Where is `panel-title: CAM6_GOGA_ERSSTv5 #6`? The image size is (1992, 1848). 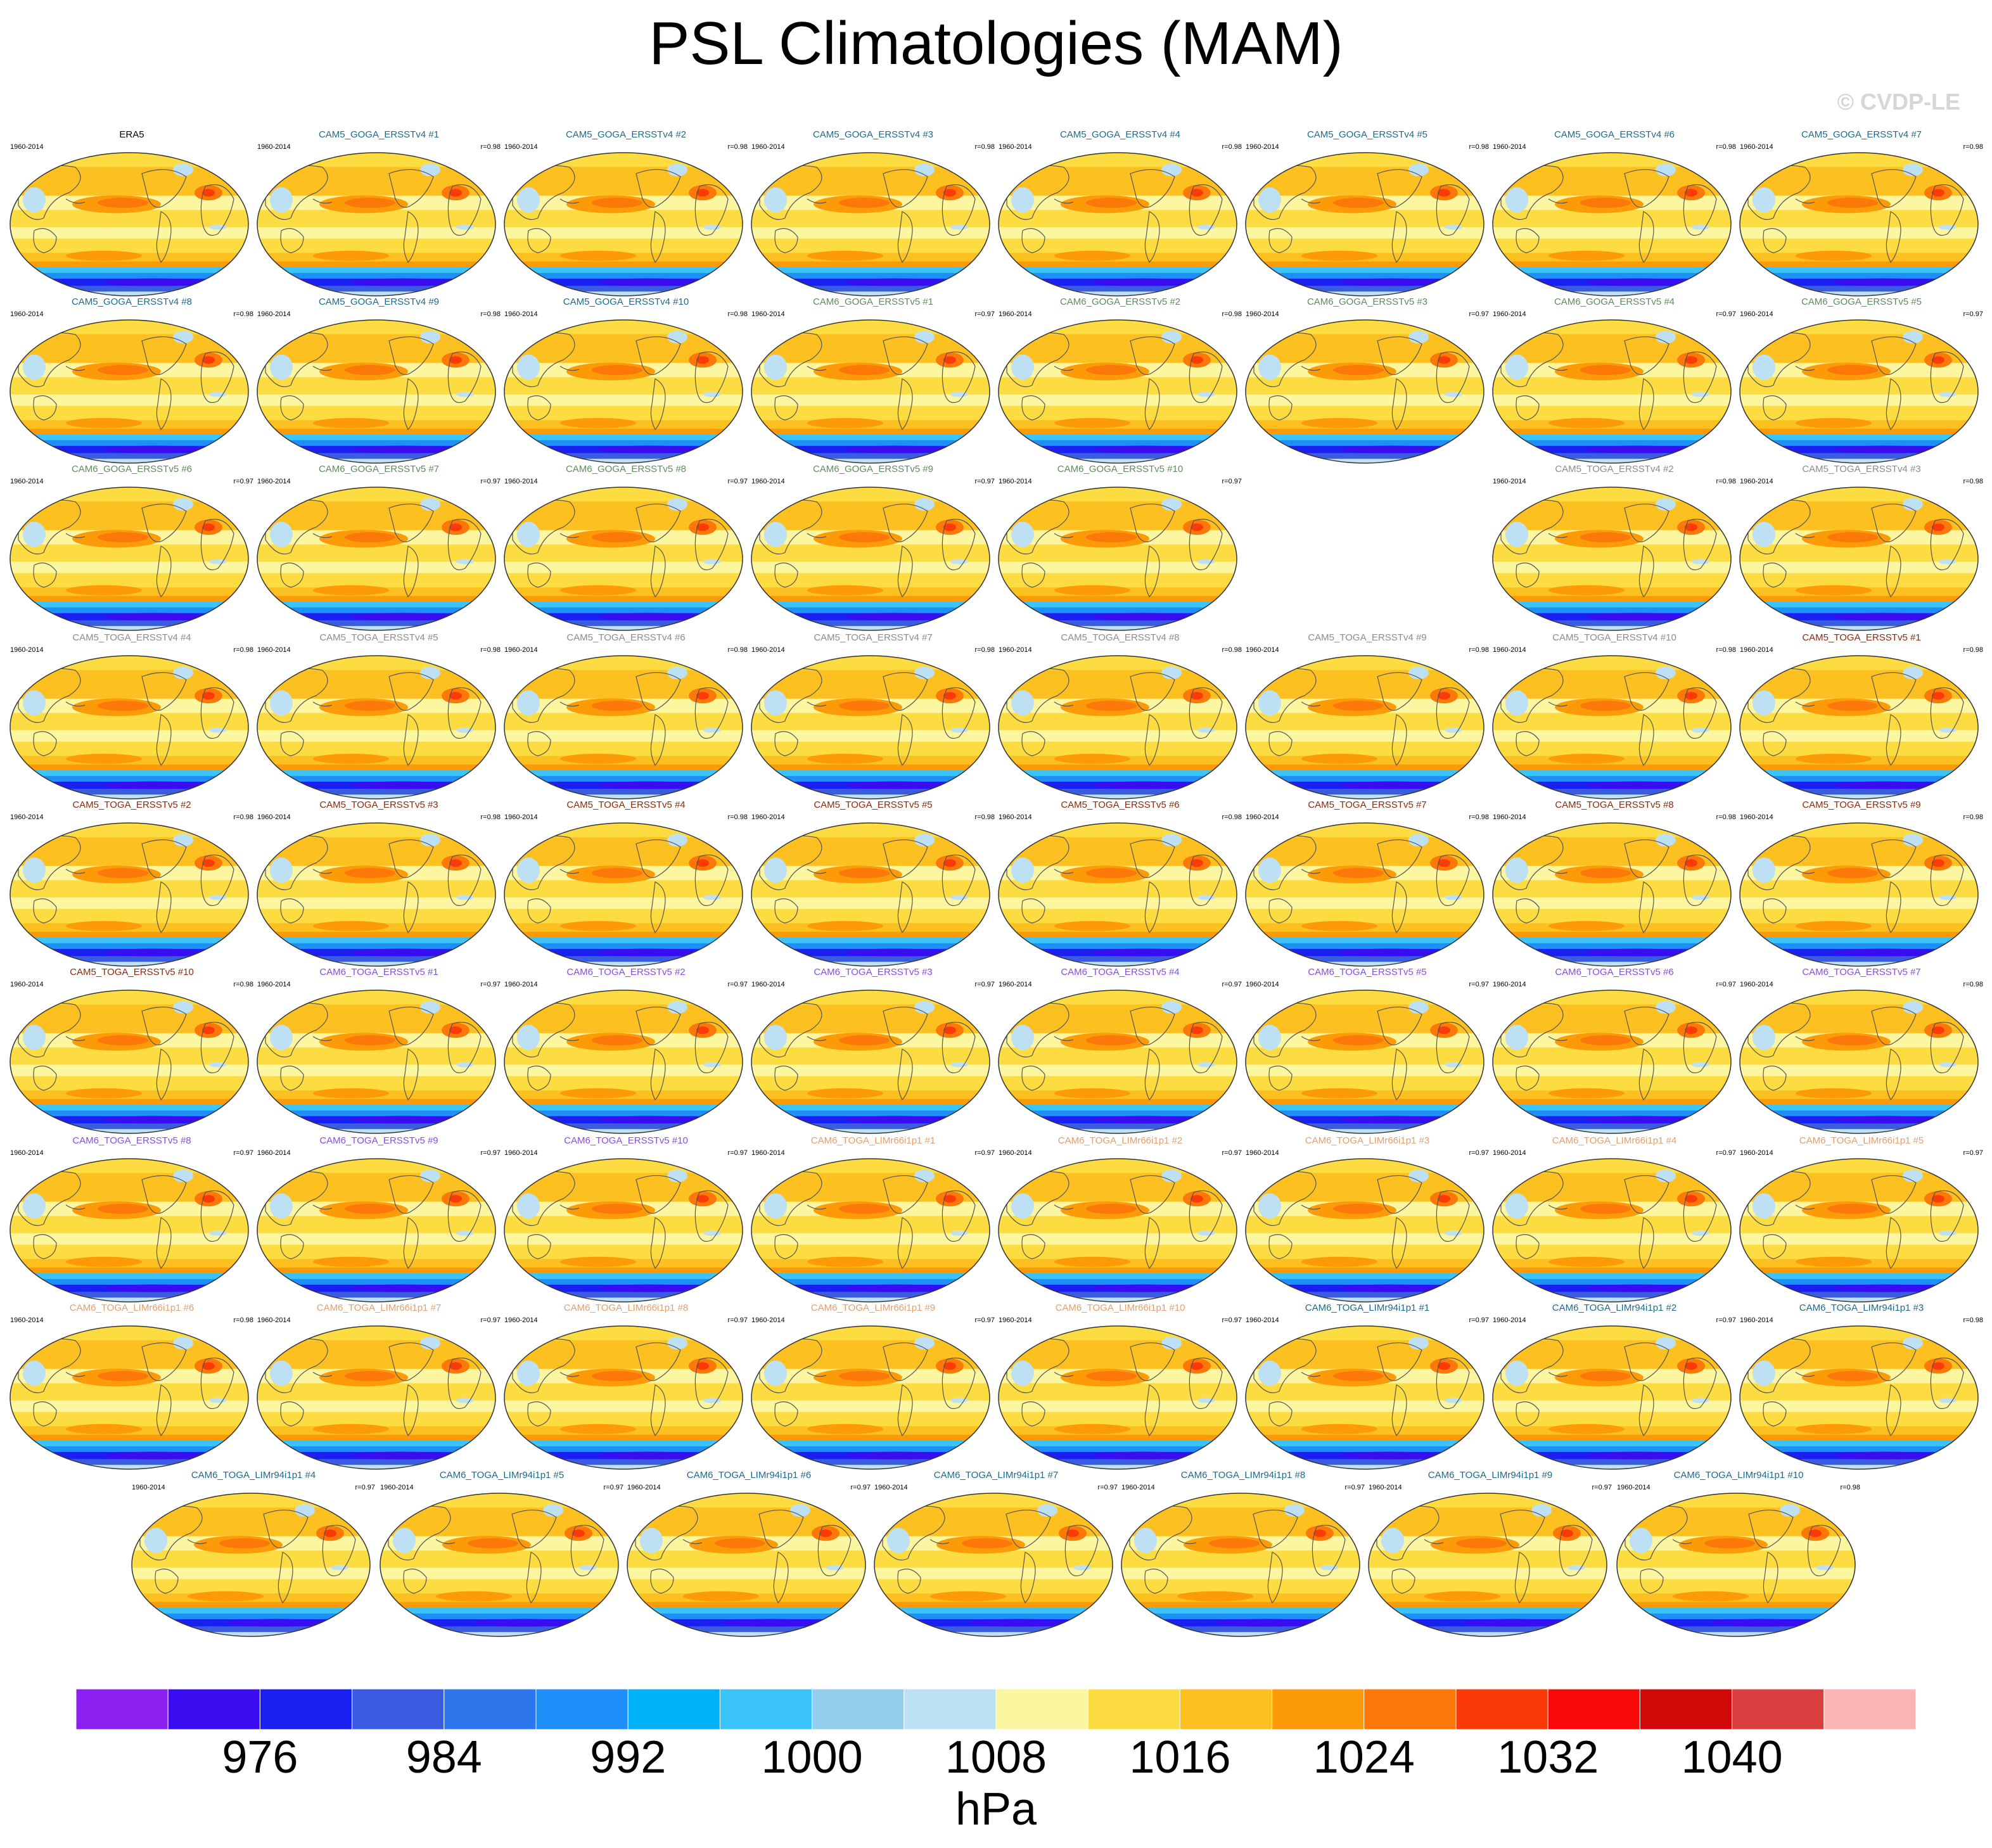 panel-title: CAM6_GOGA_ERSSTv5 #6 is located at coordinates (132, 469).